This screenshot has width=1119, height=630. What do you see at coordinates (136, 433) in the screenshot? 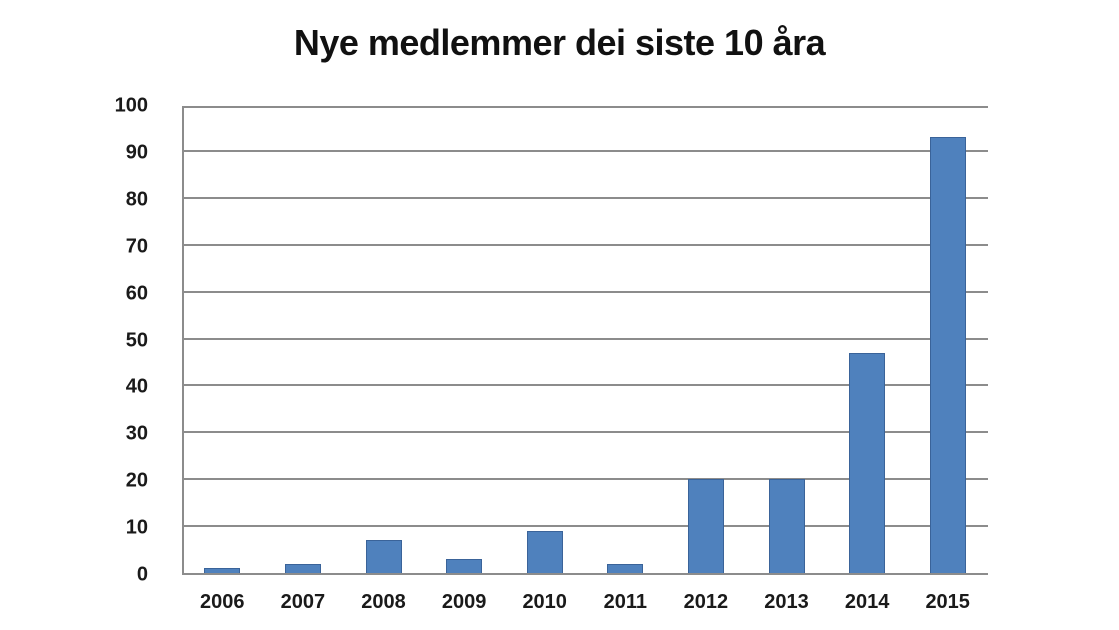
I see `y-tick-label-30: 30` at bounding box center [136, 433].